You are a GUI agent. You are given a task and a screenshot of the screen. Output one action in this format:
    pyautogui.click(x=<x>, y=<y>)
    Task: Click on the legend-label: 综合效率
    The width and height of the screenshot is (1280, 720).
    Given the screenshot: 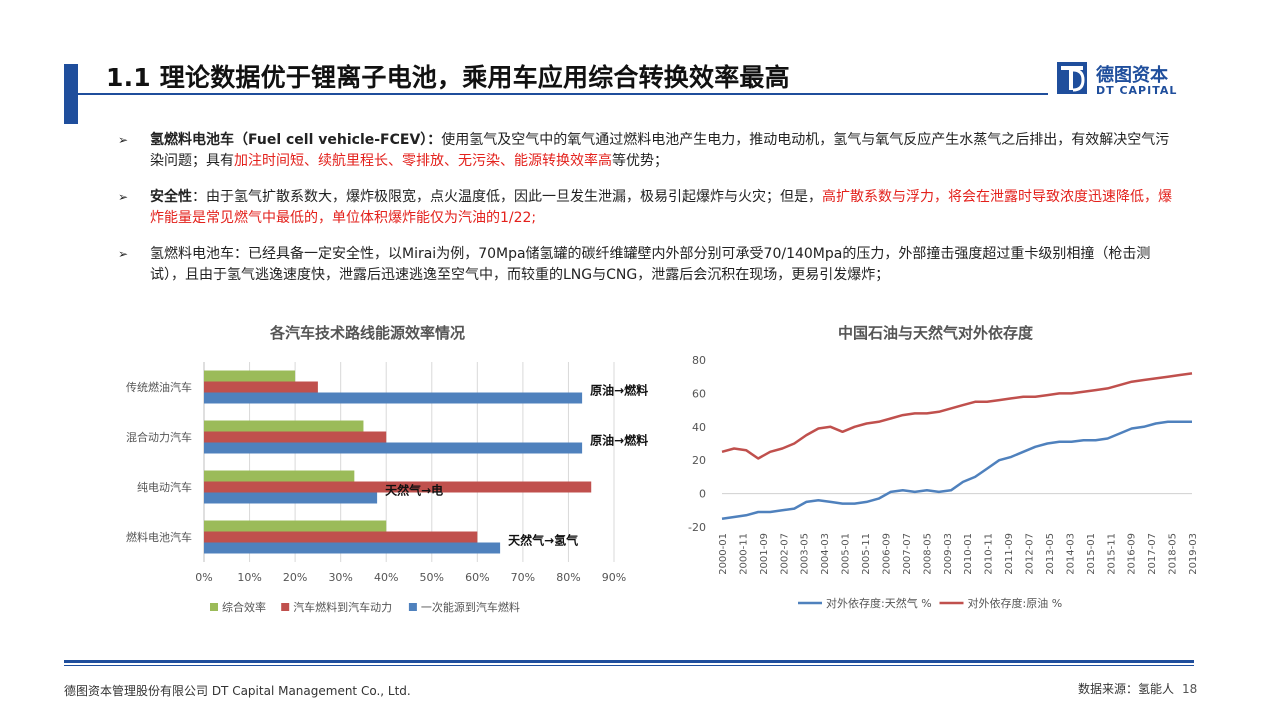 What is the action you would take?
    pyautogui.click(x=244, y=607)
    